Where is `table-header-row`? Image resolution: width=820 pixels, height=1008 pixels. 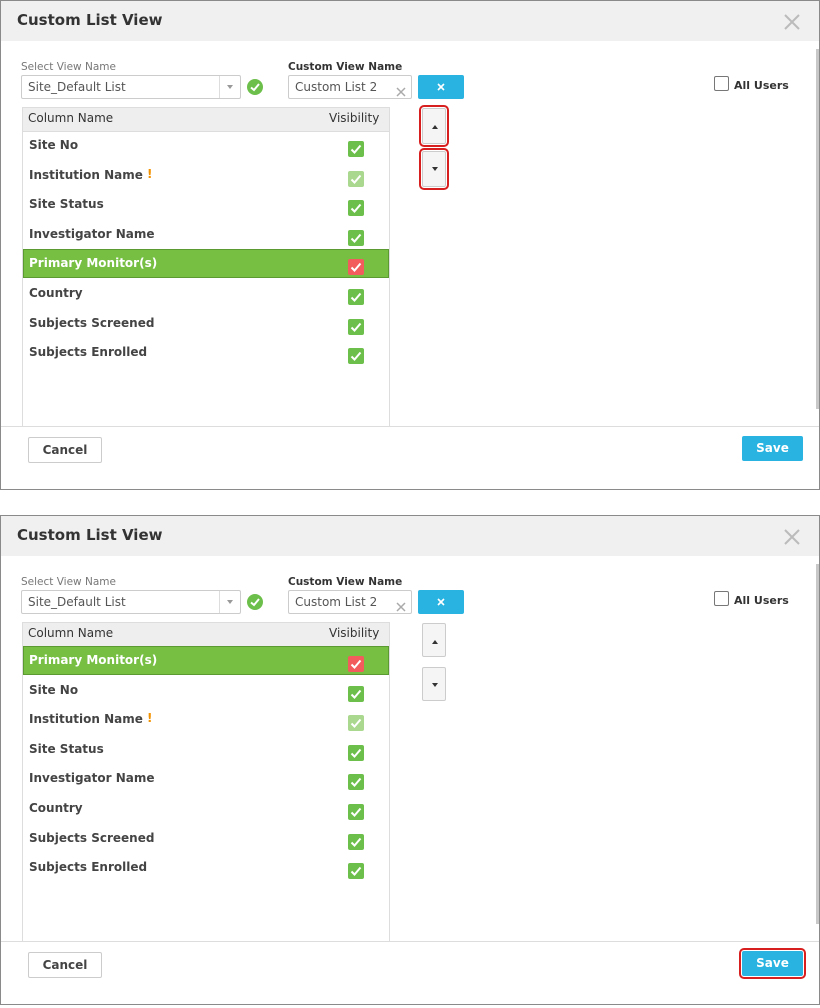 table-header-row is located at coordinates (206, 120).